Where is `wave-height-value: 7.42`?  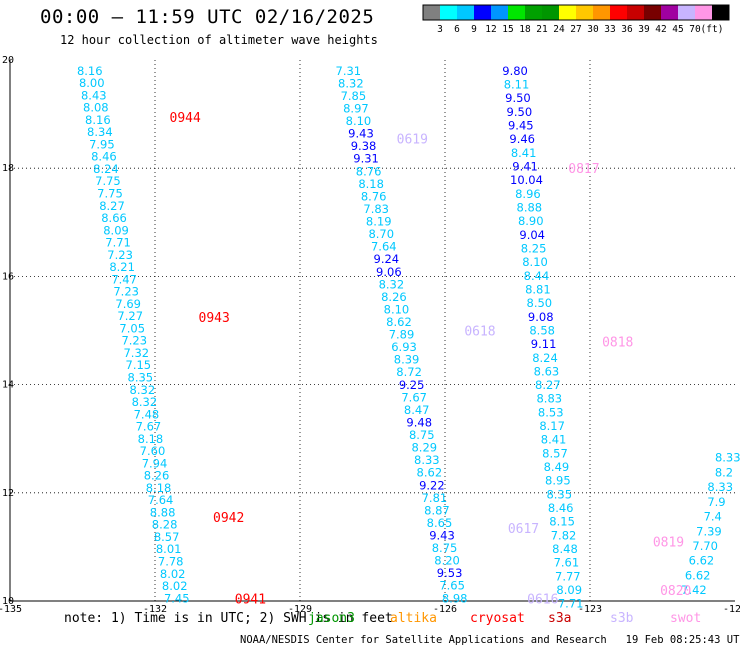 wave-height-value: 7.42 is located at coordinates (694, 590).